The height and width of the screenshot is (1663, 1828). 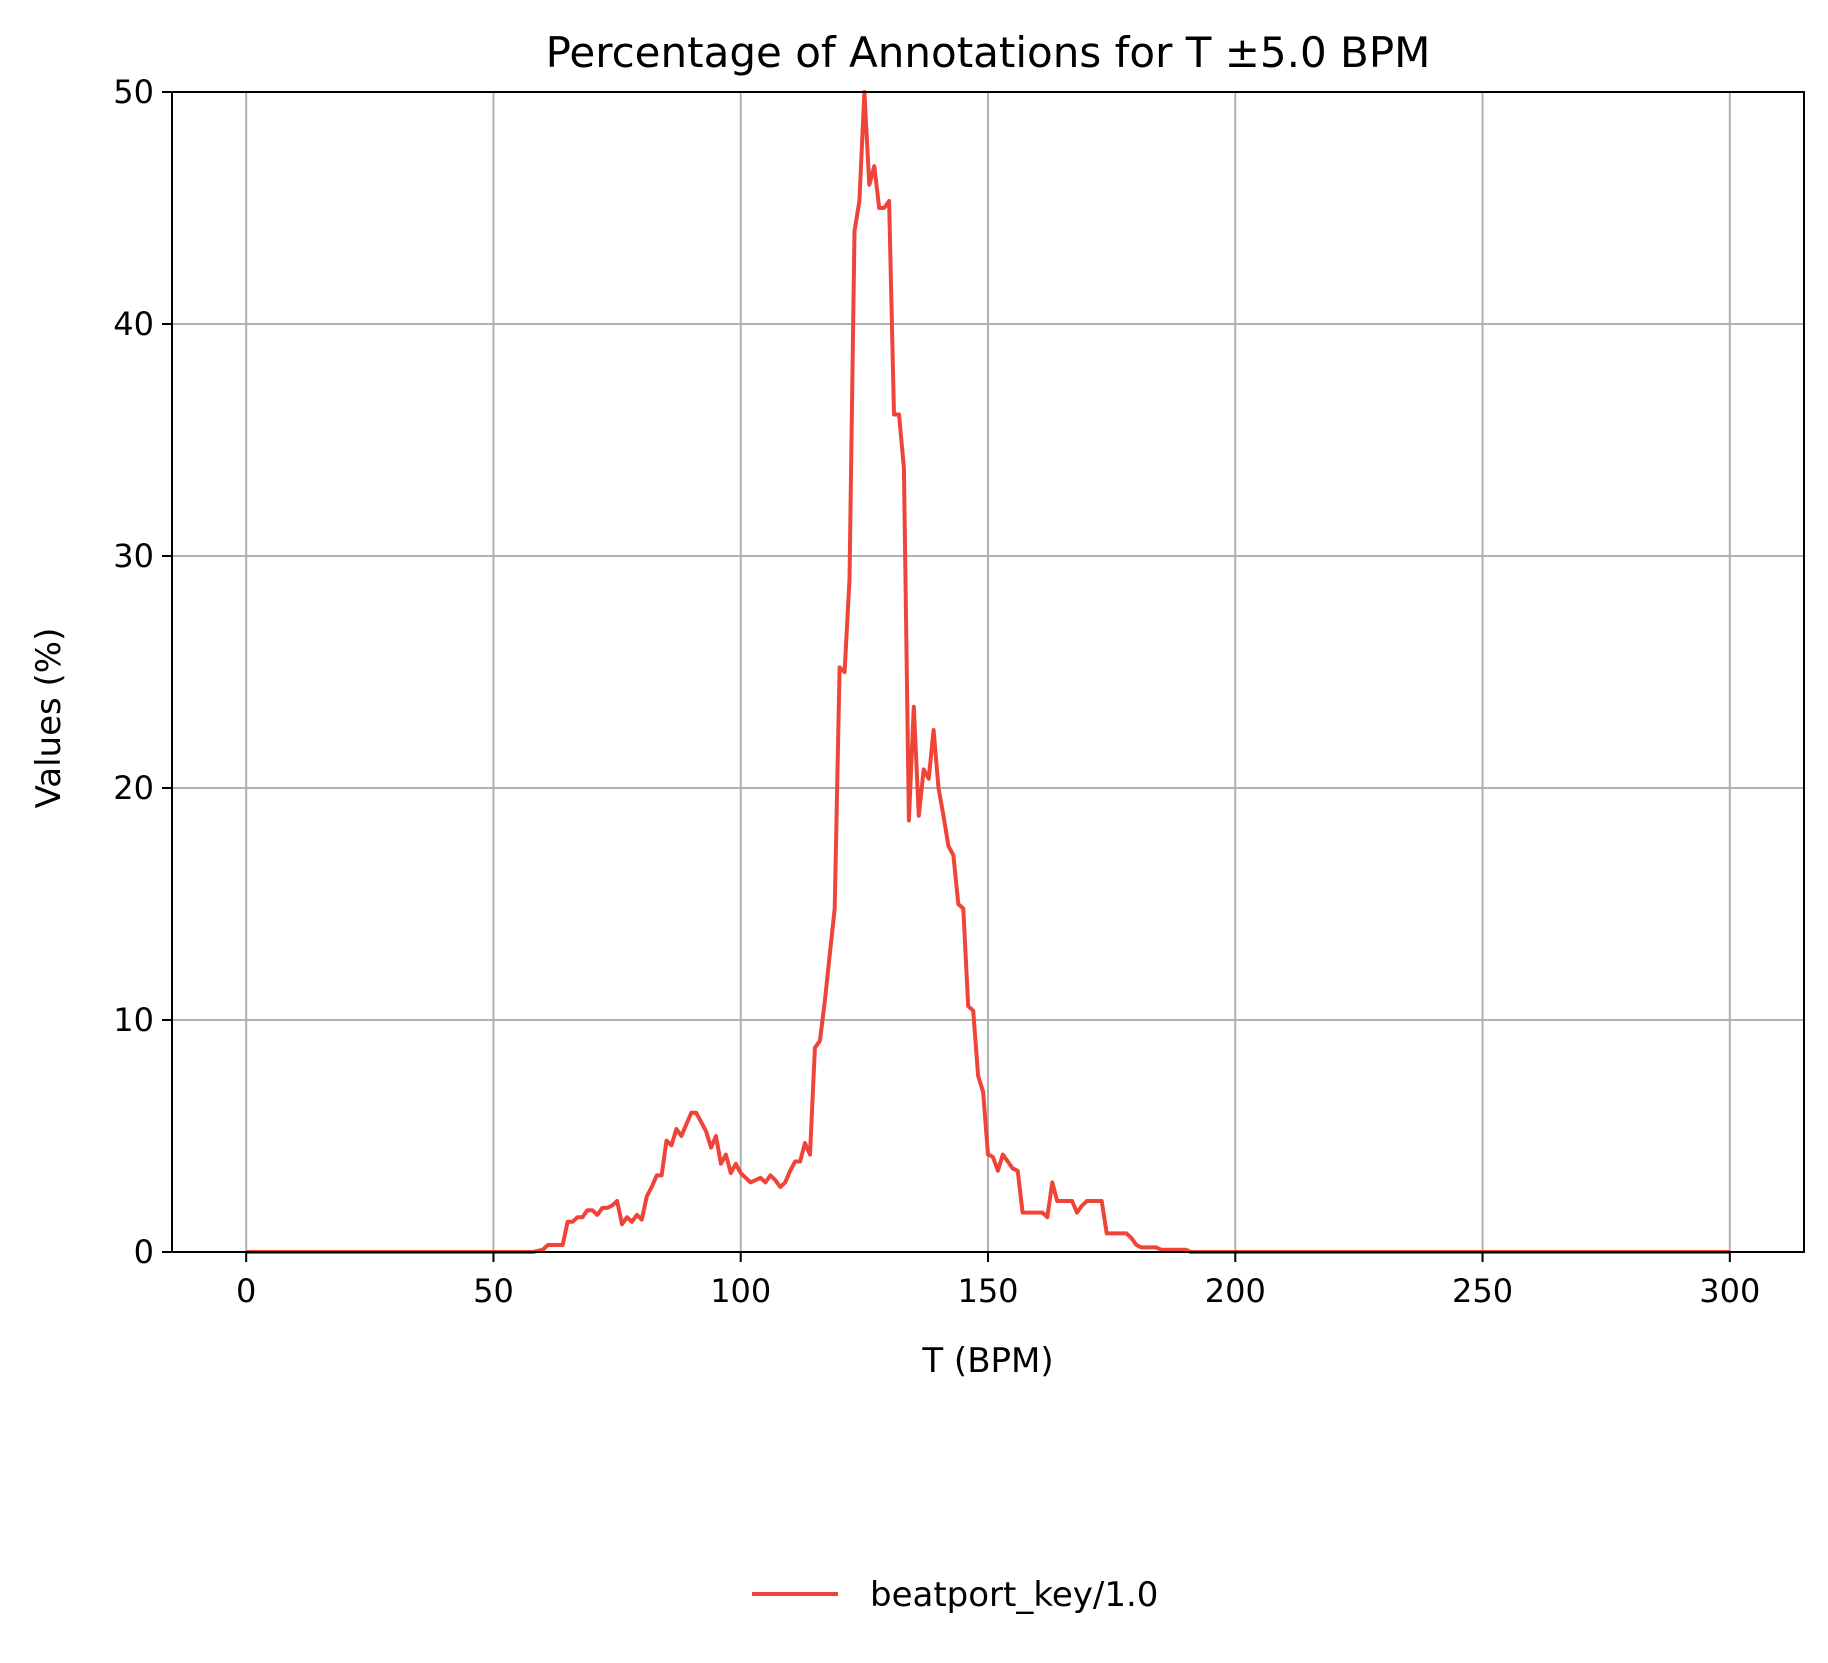 What do you see at coordinates (133, 1020) in the screenshot?
I see `y-tick-label: 10` at bounding box center [133, 1020].